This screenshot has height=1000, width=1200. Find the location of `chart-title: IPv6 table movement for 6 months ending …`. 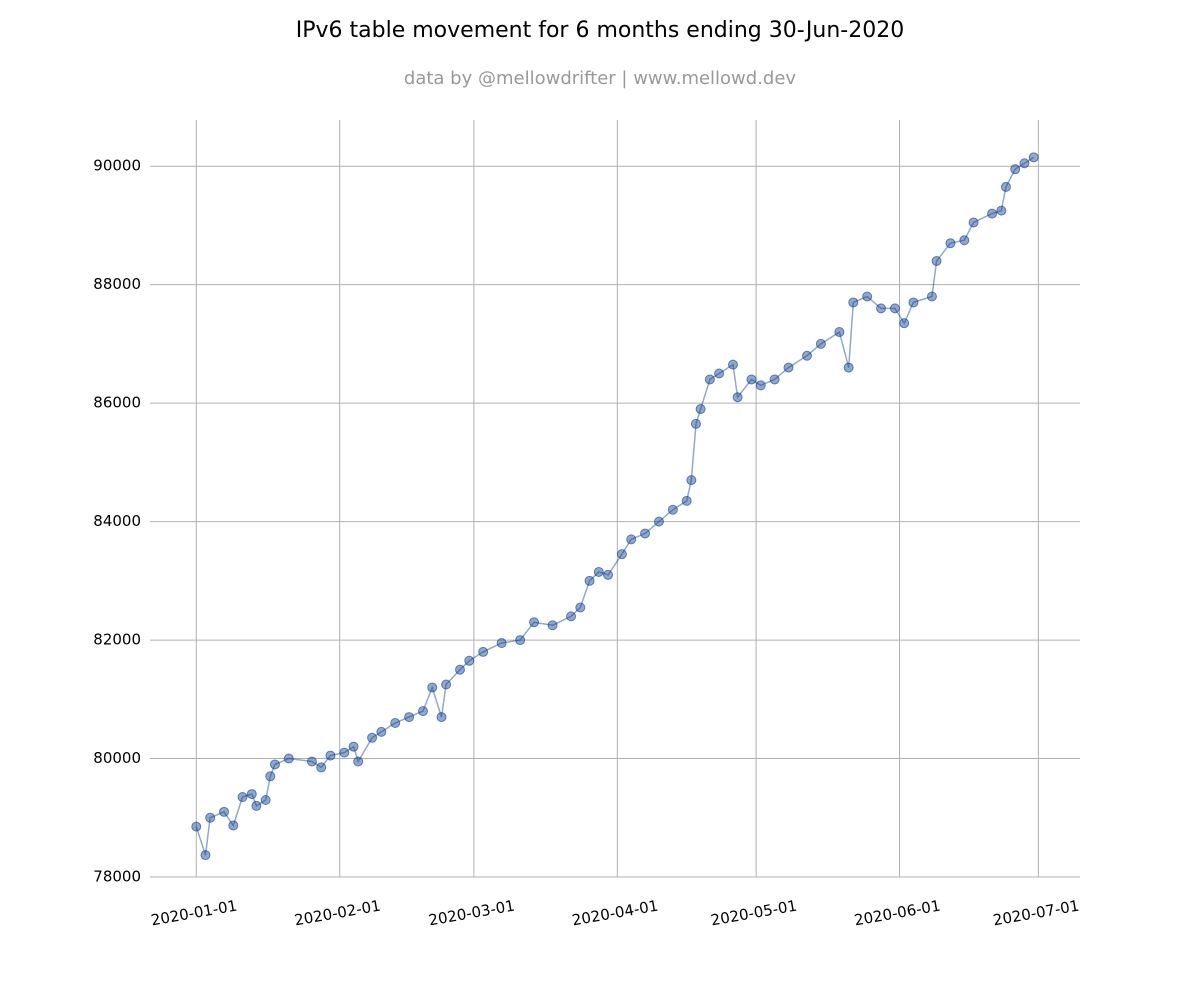

chart-title: IPv6 table movement for 6 months ending … is located at coordinates (600, 30).